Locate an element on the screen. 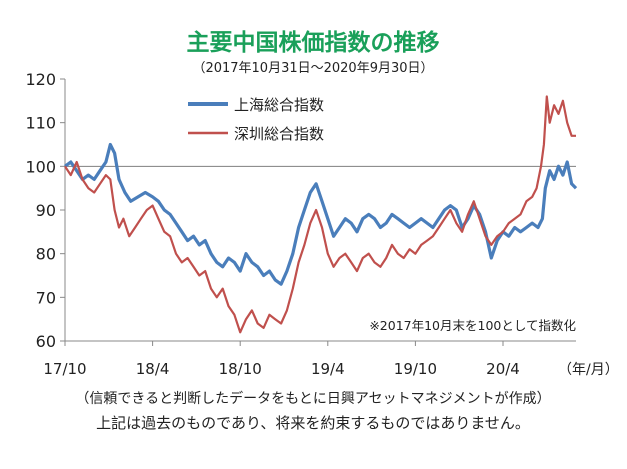 The image size is (627, 469). y-tick-label: 60 is located at coordinates (46, 341).